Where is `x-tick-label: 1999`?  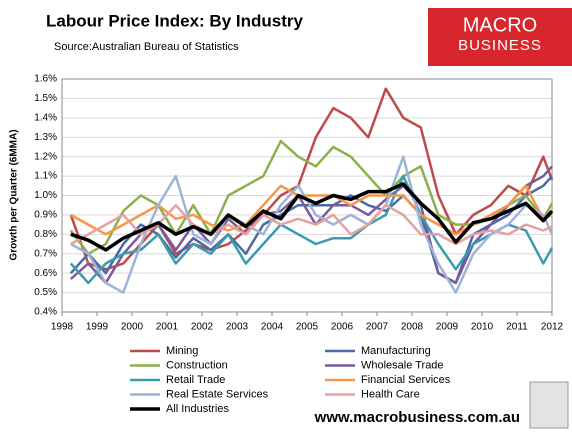 x-tick-label: 1999 is located at coordinates (97, 327).